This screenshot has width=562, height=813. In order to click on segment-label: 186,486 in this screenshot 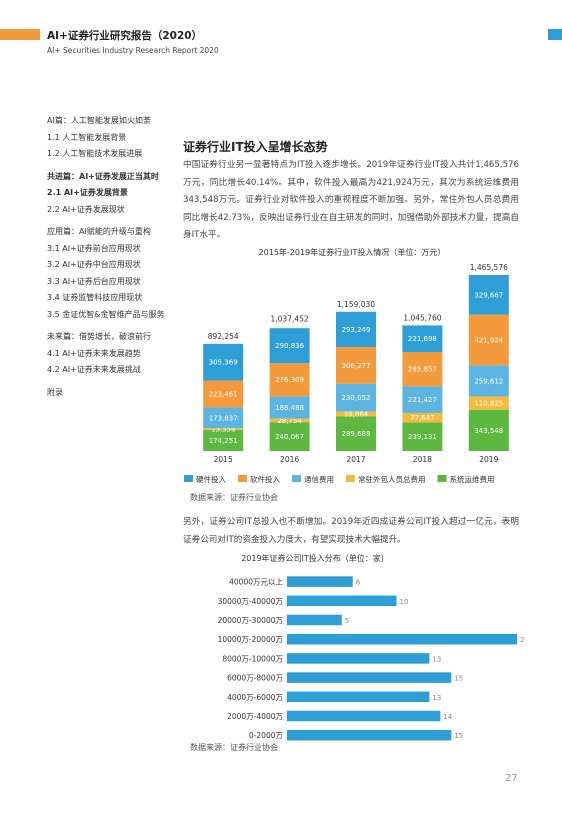, I will do `click(289, 408)`.